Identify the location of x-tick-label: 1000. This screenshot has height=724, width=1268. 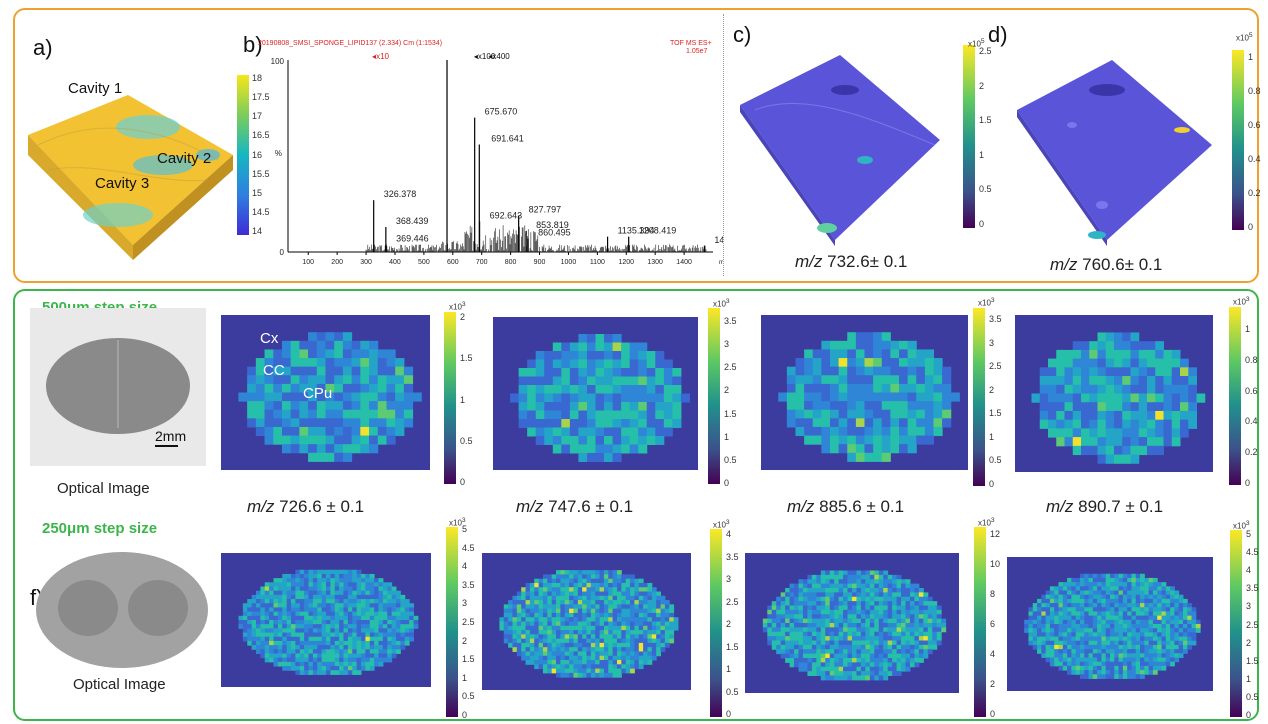
(569, 262).